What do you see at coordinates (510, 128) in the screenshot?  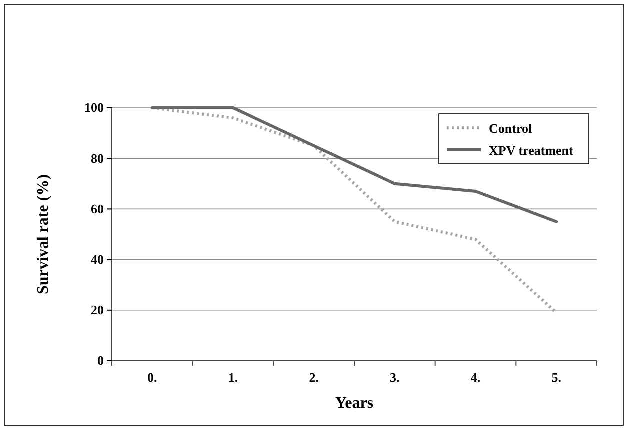 I see `legend-label: Control` at bounding box center [510, 128].